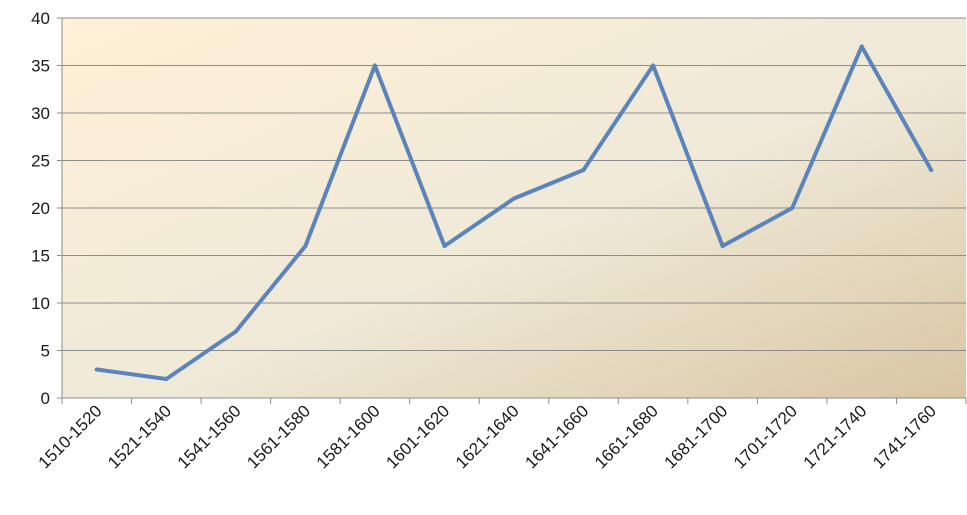  I want to click on x-tick-label: 1510-1520, so click(70, 436).